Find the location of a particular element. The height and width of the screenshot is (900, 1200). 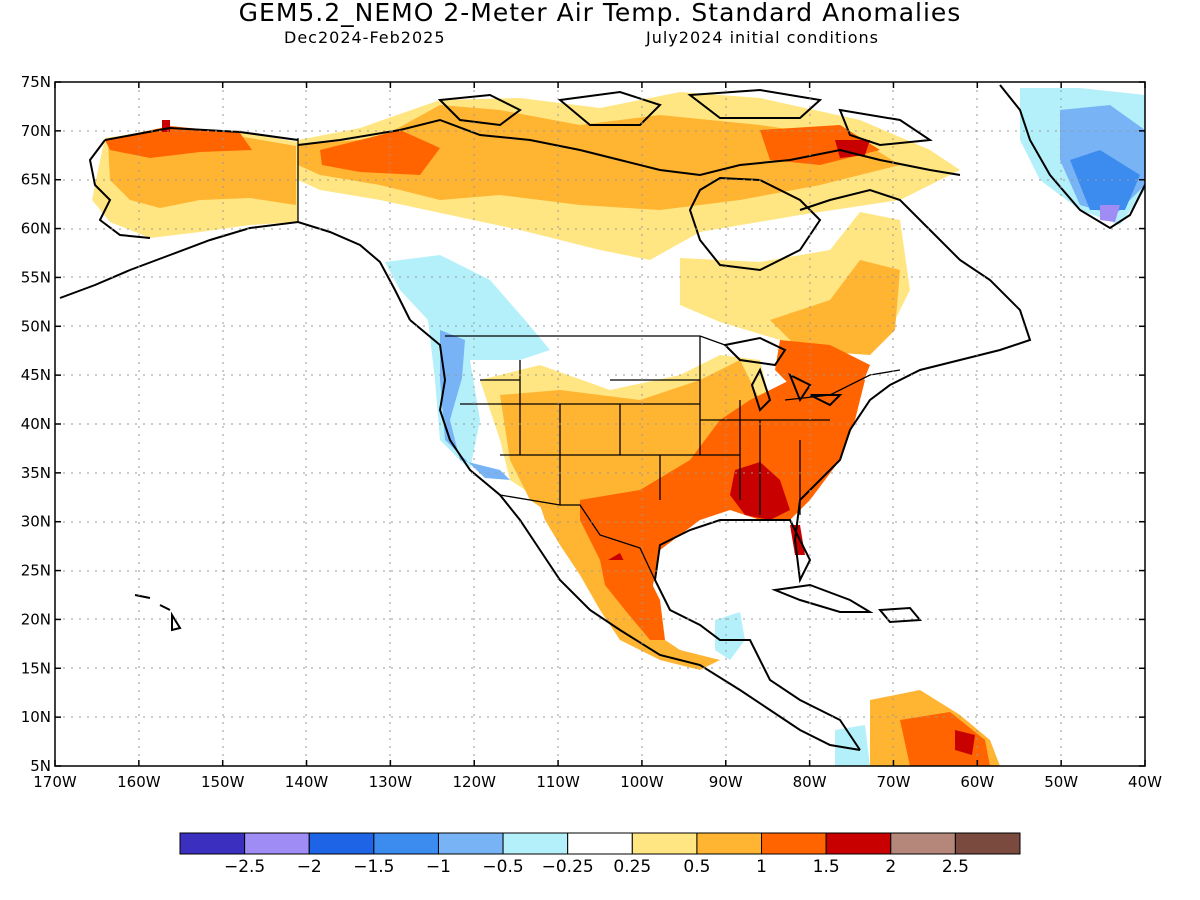

mexico-warm-area is located at coordinates (630, 587).